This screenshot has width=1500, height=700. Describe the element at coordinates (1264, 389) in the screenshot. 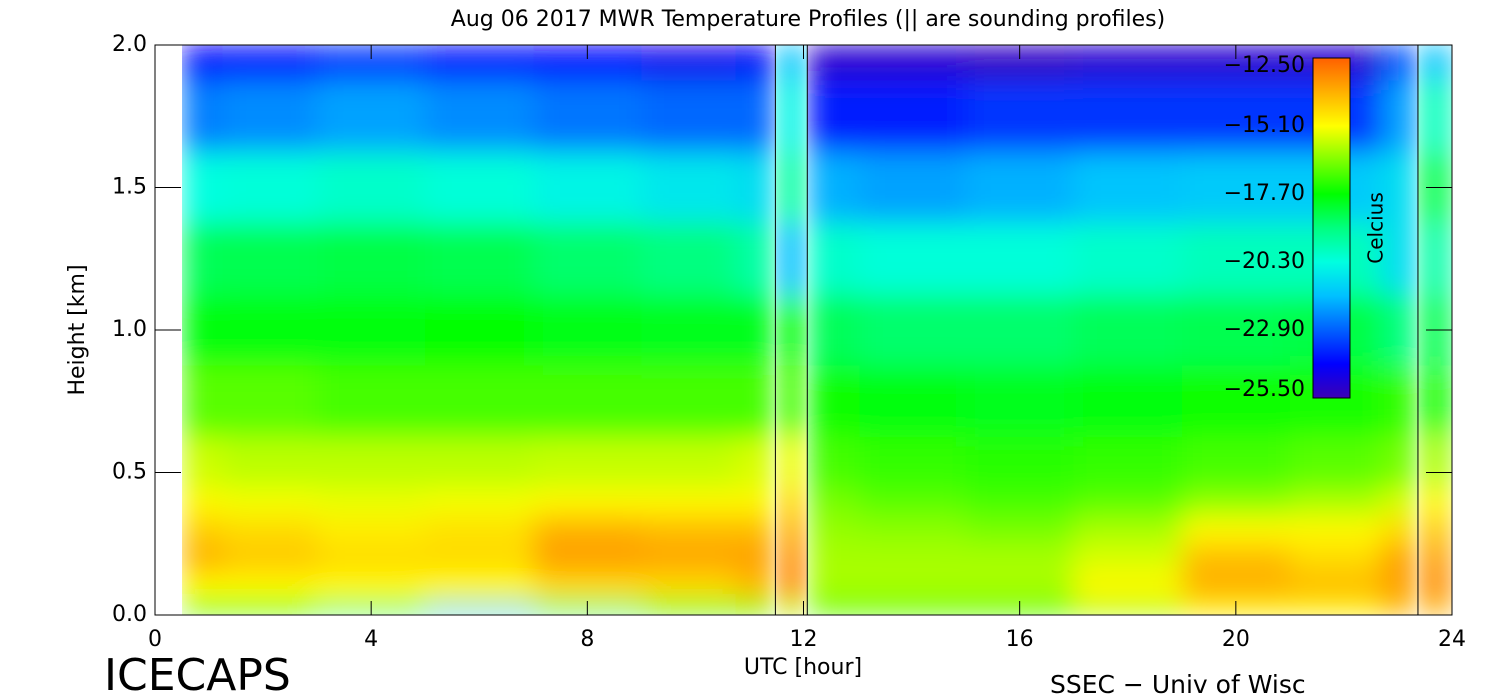

I see `colorbar-tick-label: −25.50` at that location.